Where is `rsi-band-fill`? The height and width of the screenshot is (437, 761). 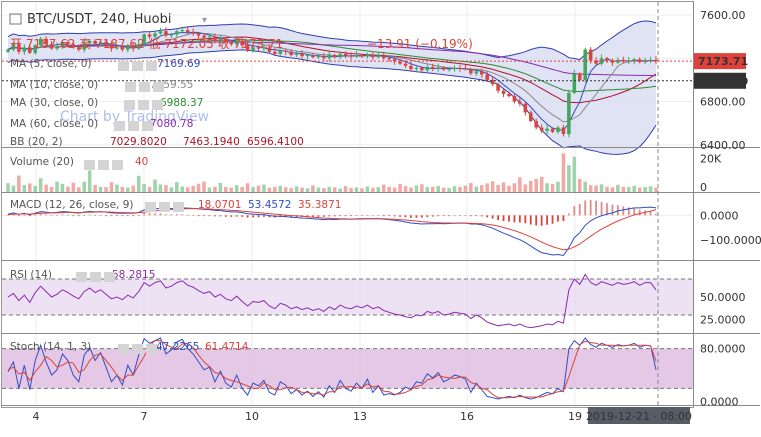 rsi-band-fill is located at coordinates (347, 297).